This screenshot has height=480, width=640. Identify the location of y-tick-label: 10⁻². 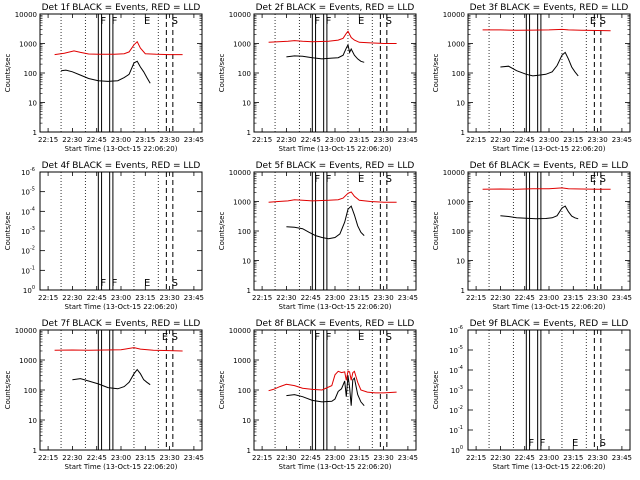
(456, 410).